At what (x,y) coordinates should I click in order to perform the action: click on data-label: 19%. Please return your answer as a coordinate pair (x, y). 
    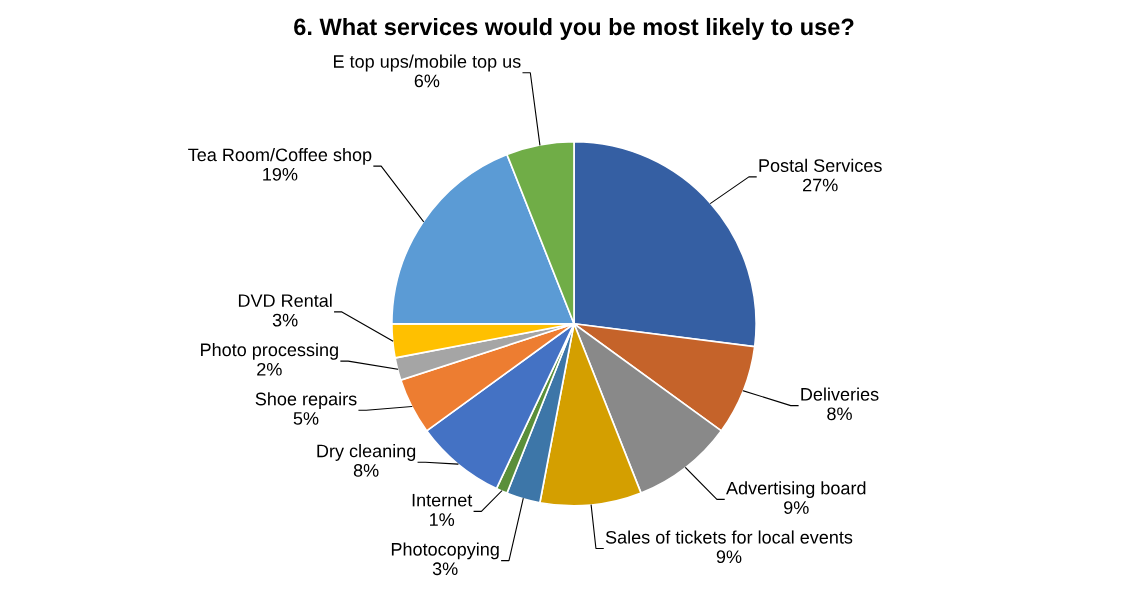
    Looking at the image, I should click on (280, 174).